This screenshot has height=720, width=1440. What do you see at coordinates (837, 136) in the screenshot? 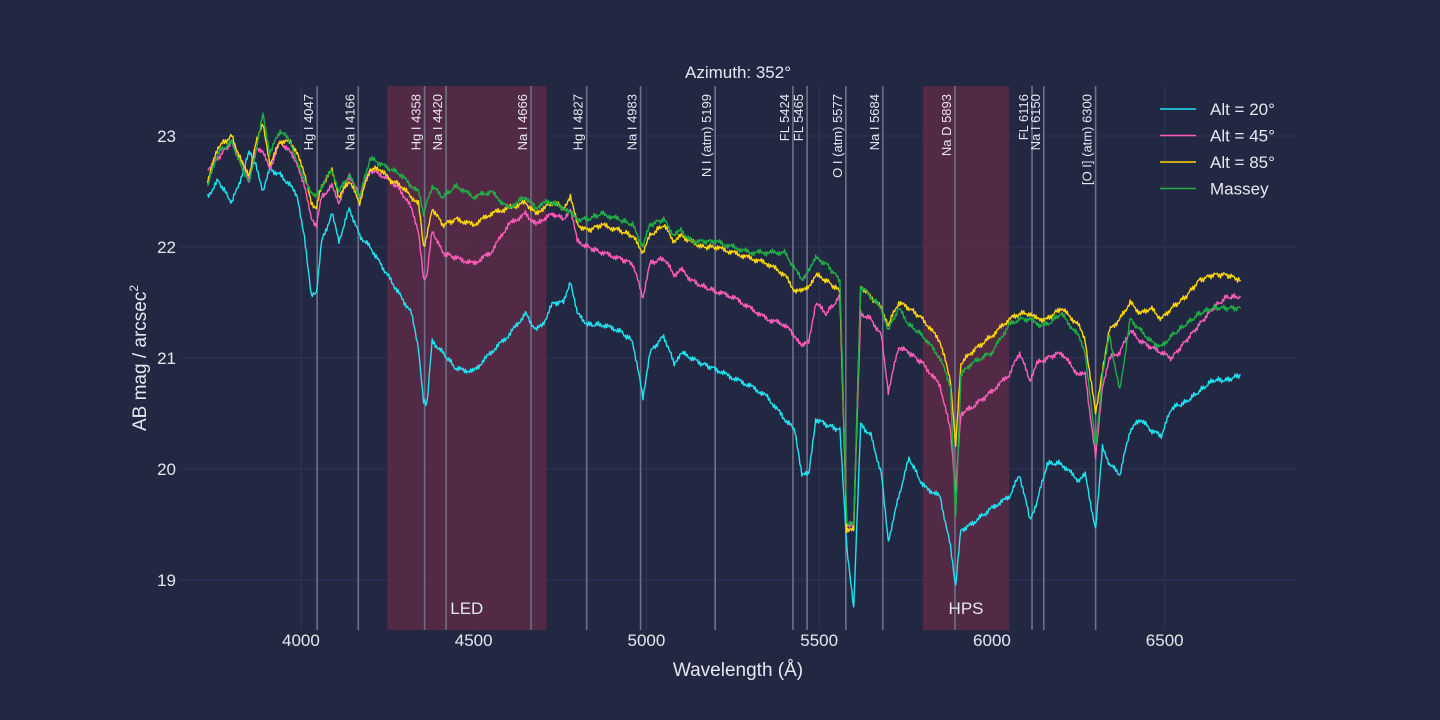
I see `emission-line-label: O I (atm) 5577` at bounding box center [837, 136].